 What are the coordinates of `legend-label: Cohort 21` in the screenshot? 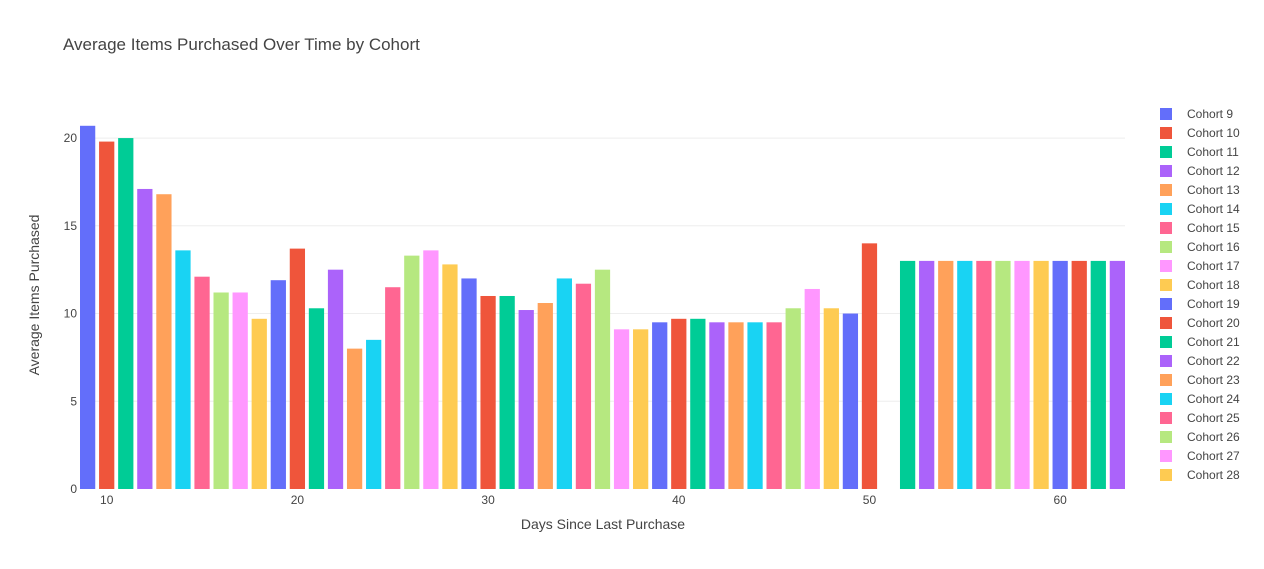 It's located at (1213, 342).